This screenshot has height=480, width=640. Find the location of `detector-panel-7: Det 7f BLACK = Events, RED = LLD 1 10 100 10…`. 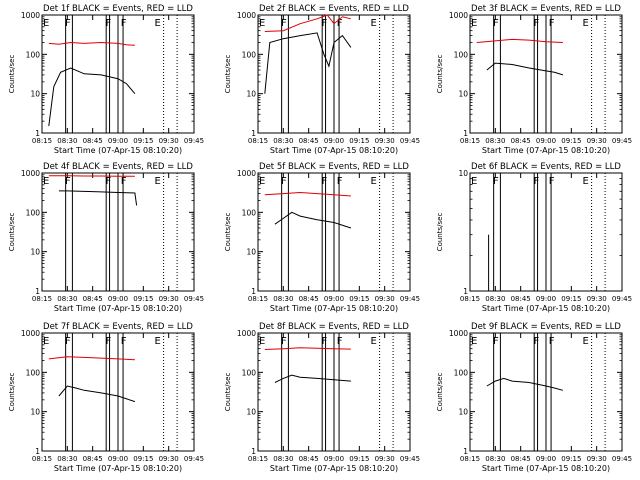

detector-panel-7: Det 7f BLACK = Events, RED = LLD 1 10 100 10… is located at coordinates (106, 397).